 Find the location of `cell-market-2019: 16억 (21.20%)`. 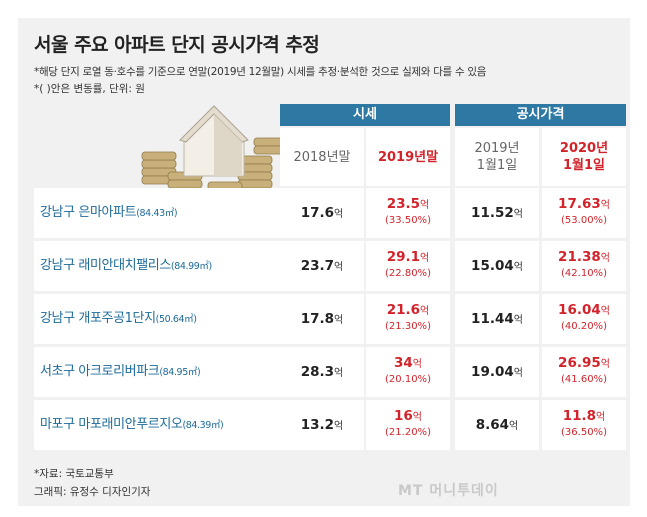

cell-market-2019: 16억 (21.20%) is located at coordinates (408, 425).